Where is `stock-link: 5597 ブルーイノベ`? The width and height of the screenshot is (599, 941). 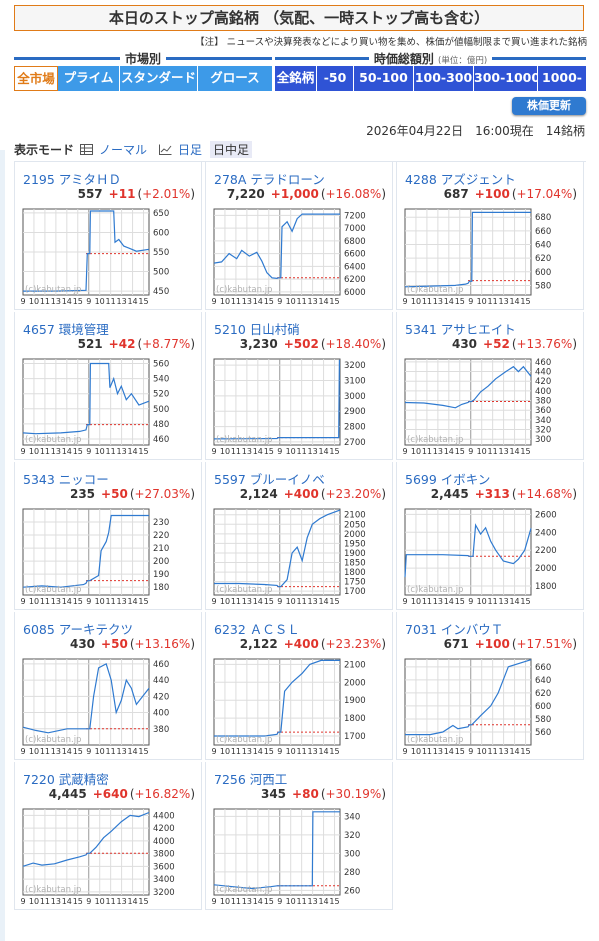
stock-link: 5597 ブルーイノベ is located at coordinates (269, 478).